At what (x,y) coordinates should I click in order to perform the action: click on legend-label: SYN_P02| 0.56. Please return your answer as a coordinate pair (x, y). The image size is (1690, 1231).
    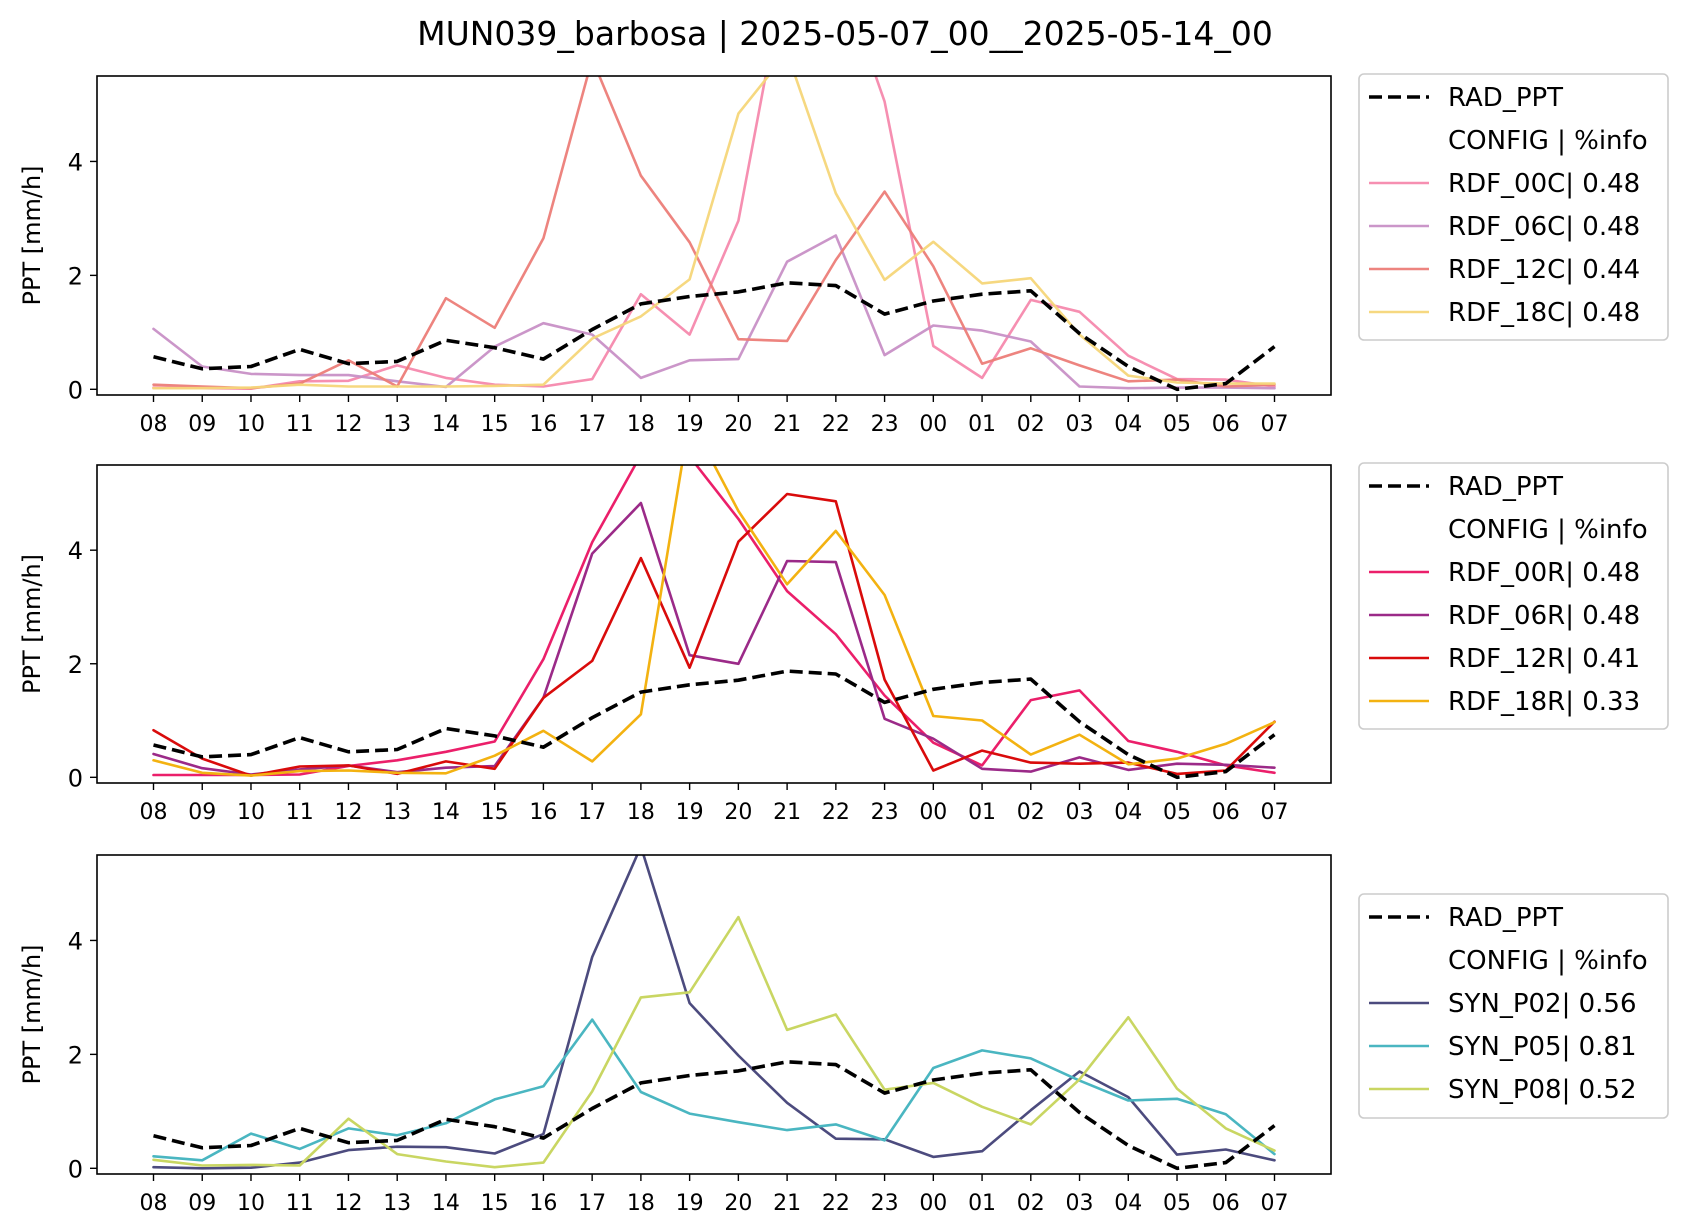
    Looking at the image, I should click on (1542, 1004).